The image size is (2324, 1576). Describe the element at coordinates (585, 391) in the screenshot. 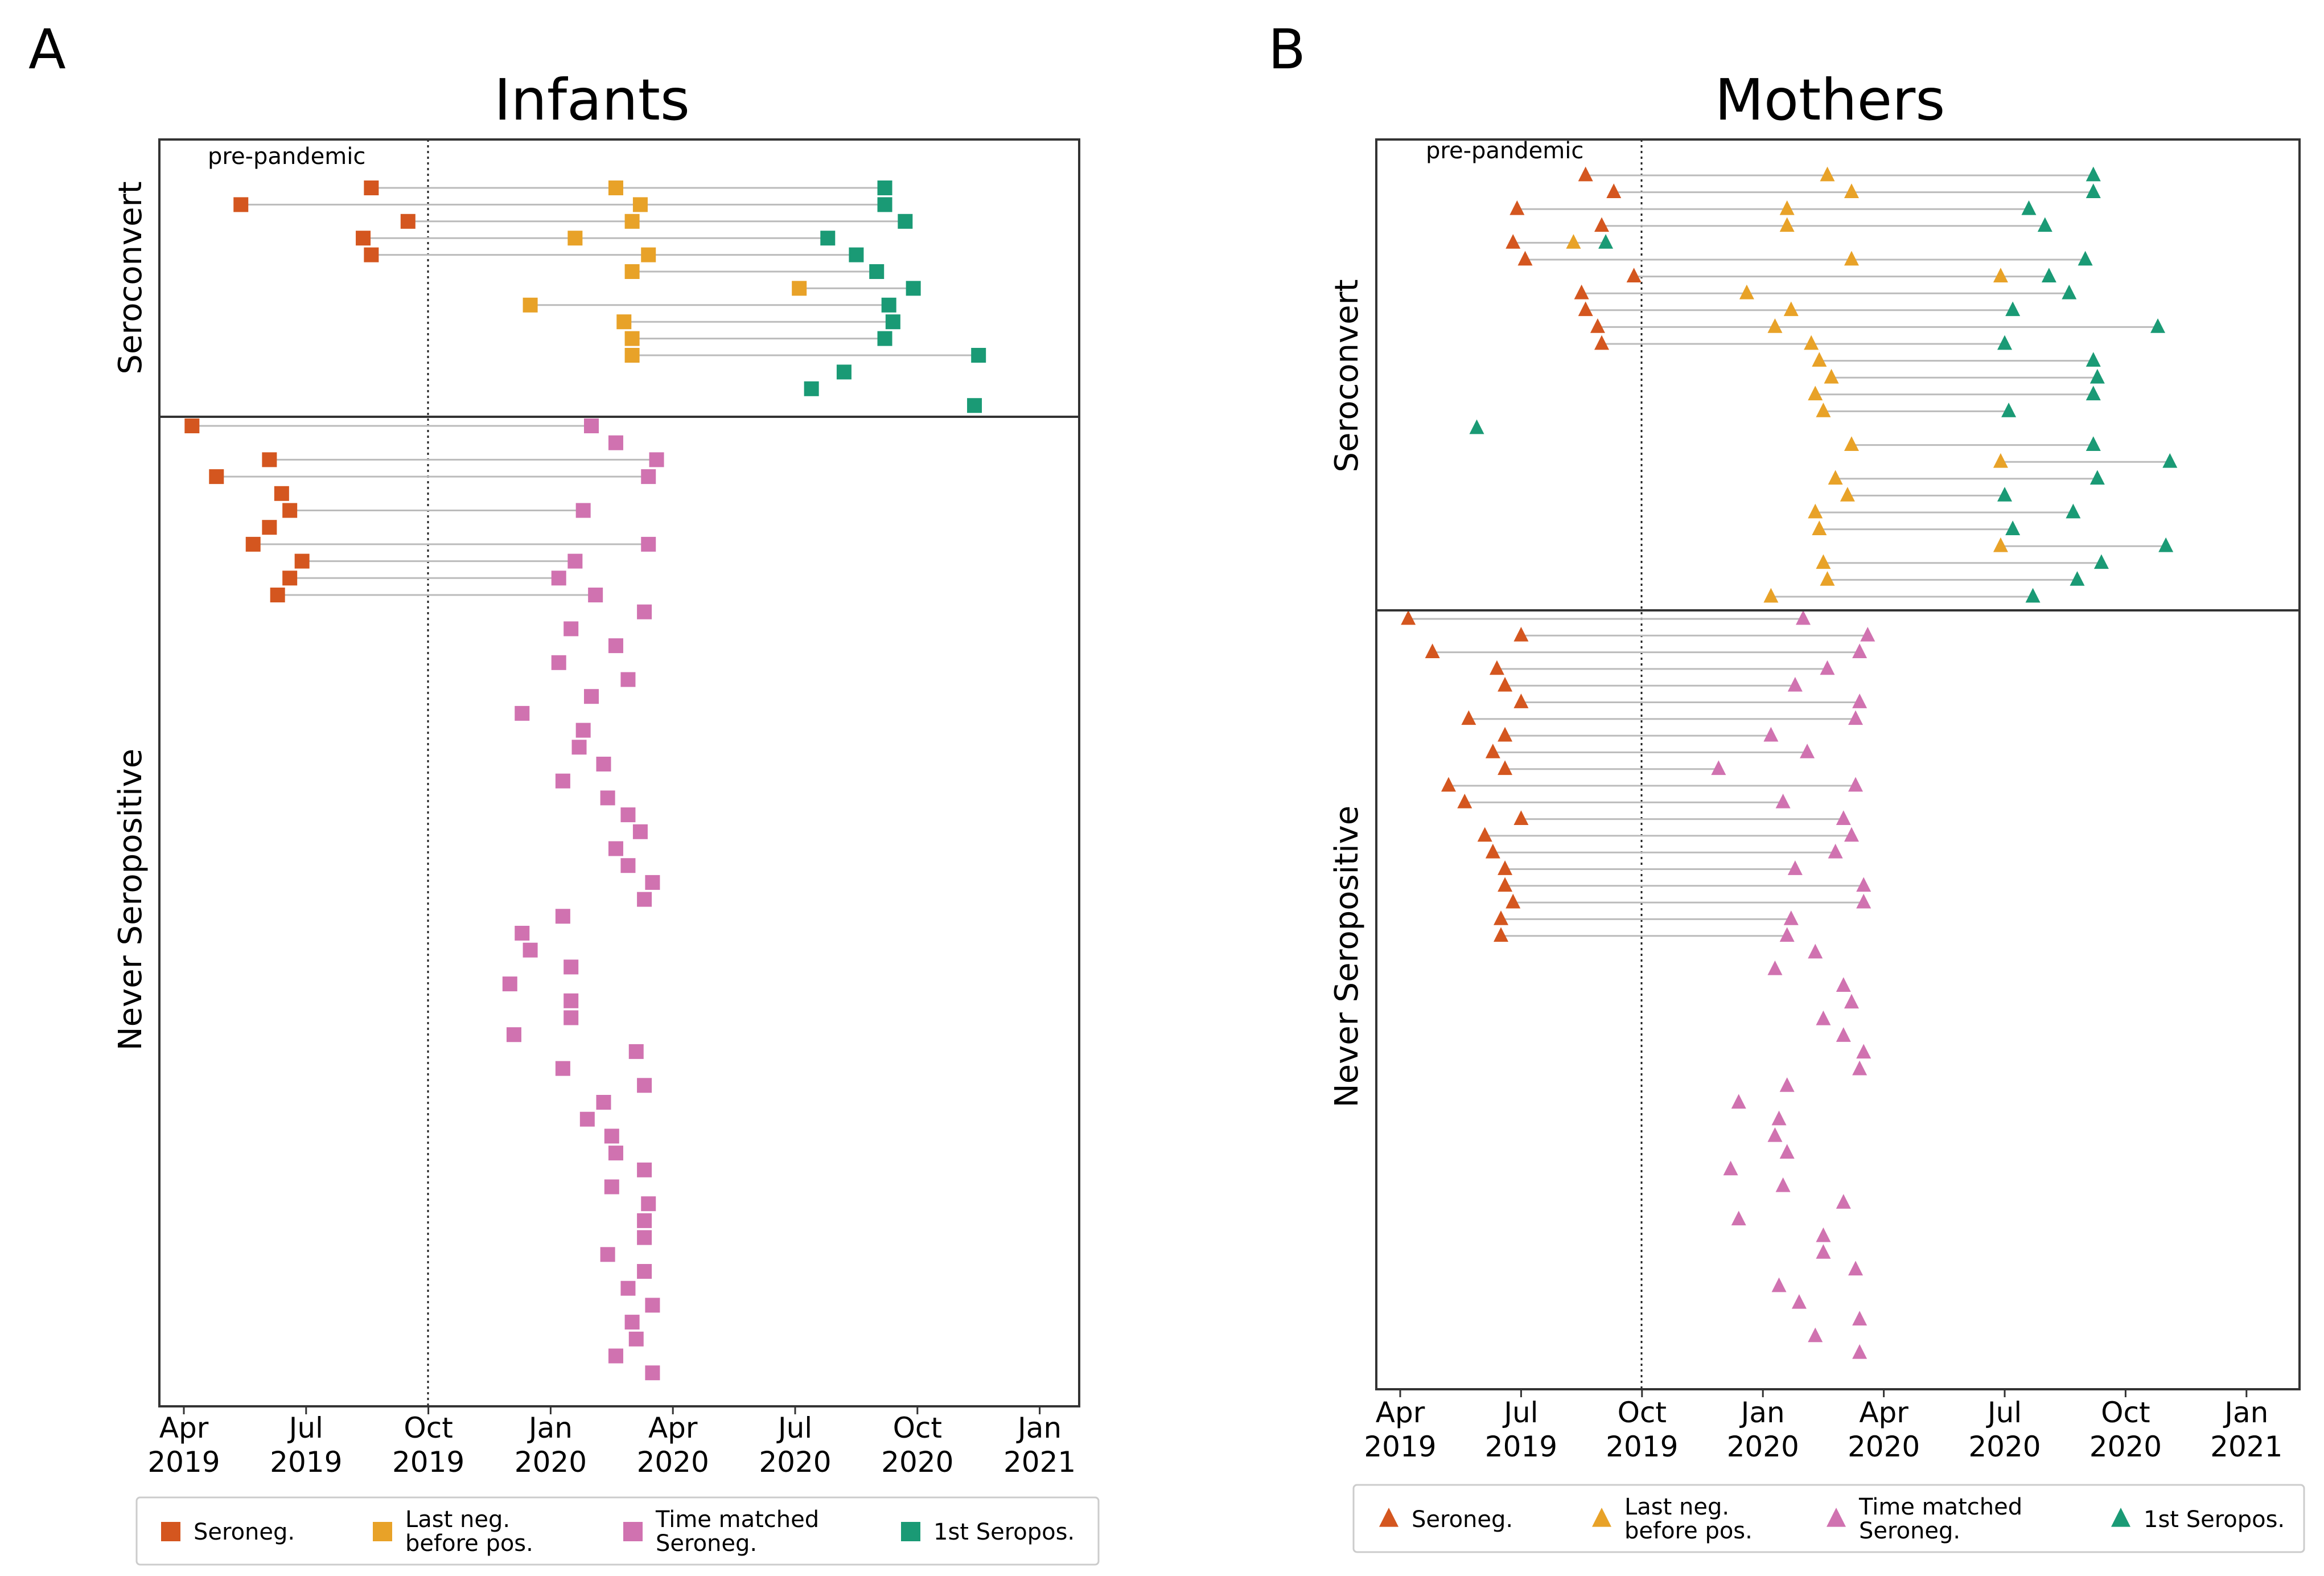

I see `infants-connectors` at that location.